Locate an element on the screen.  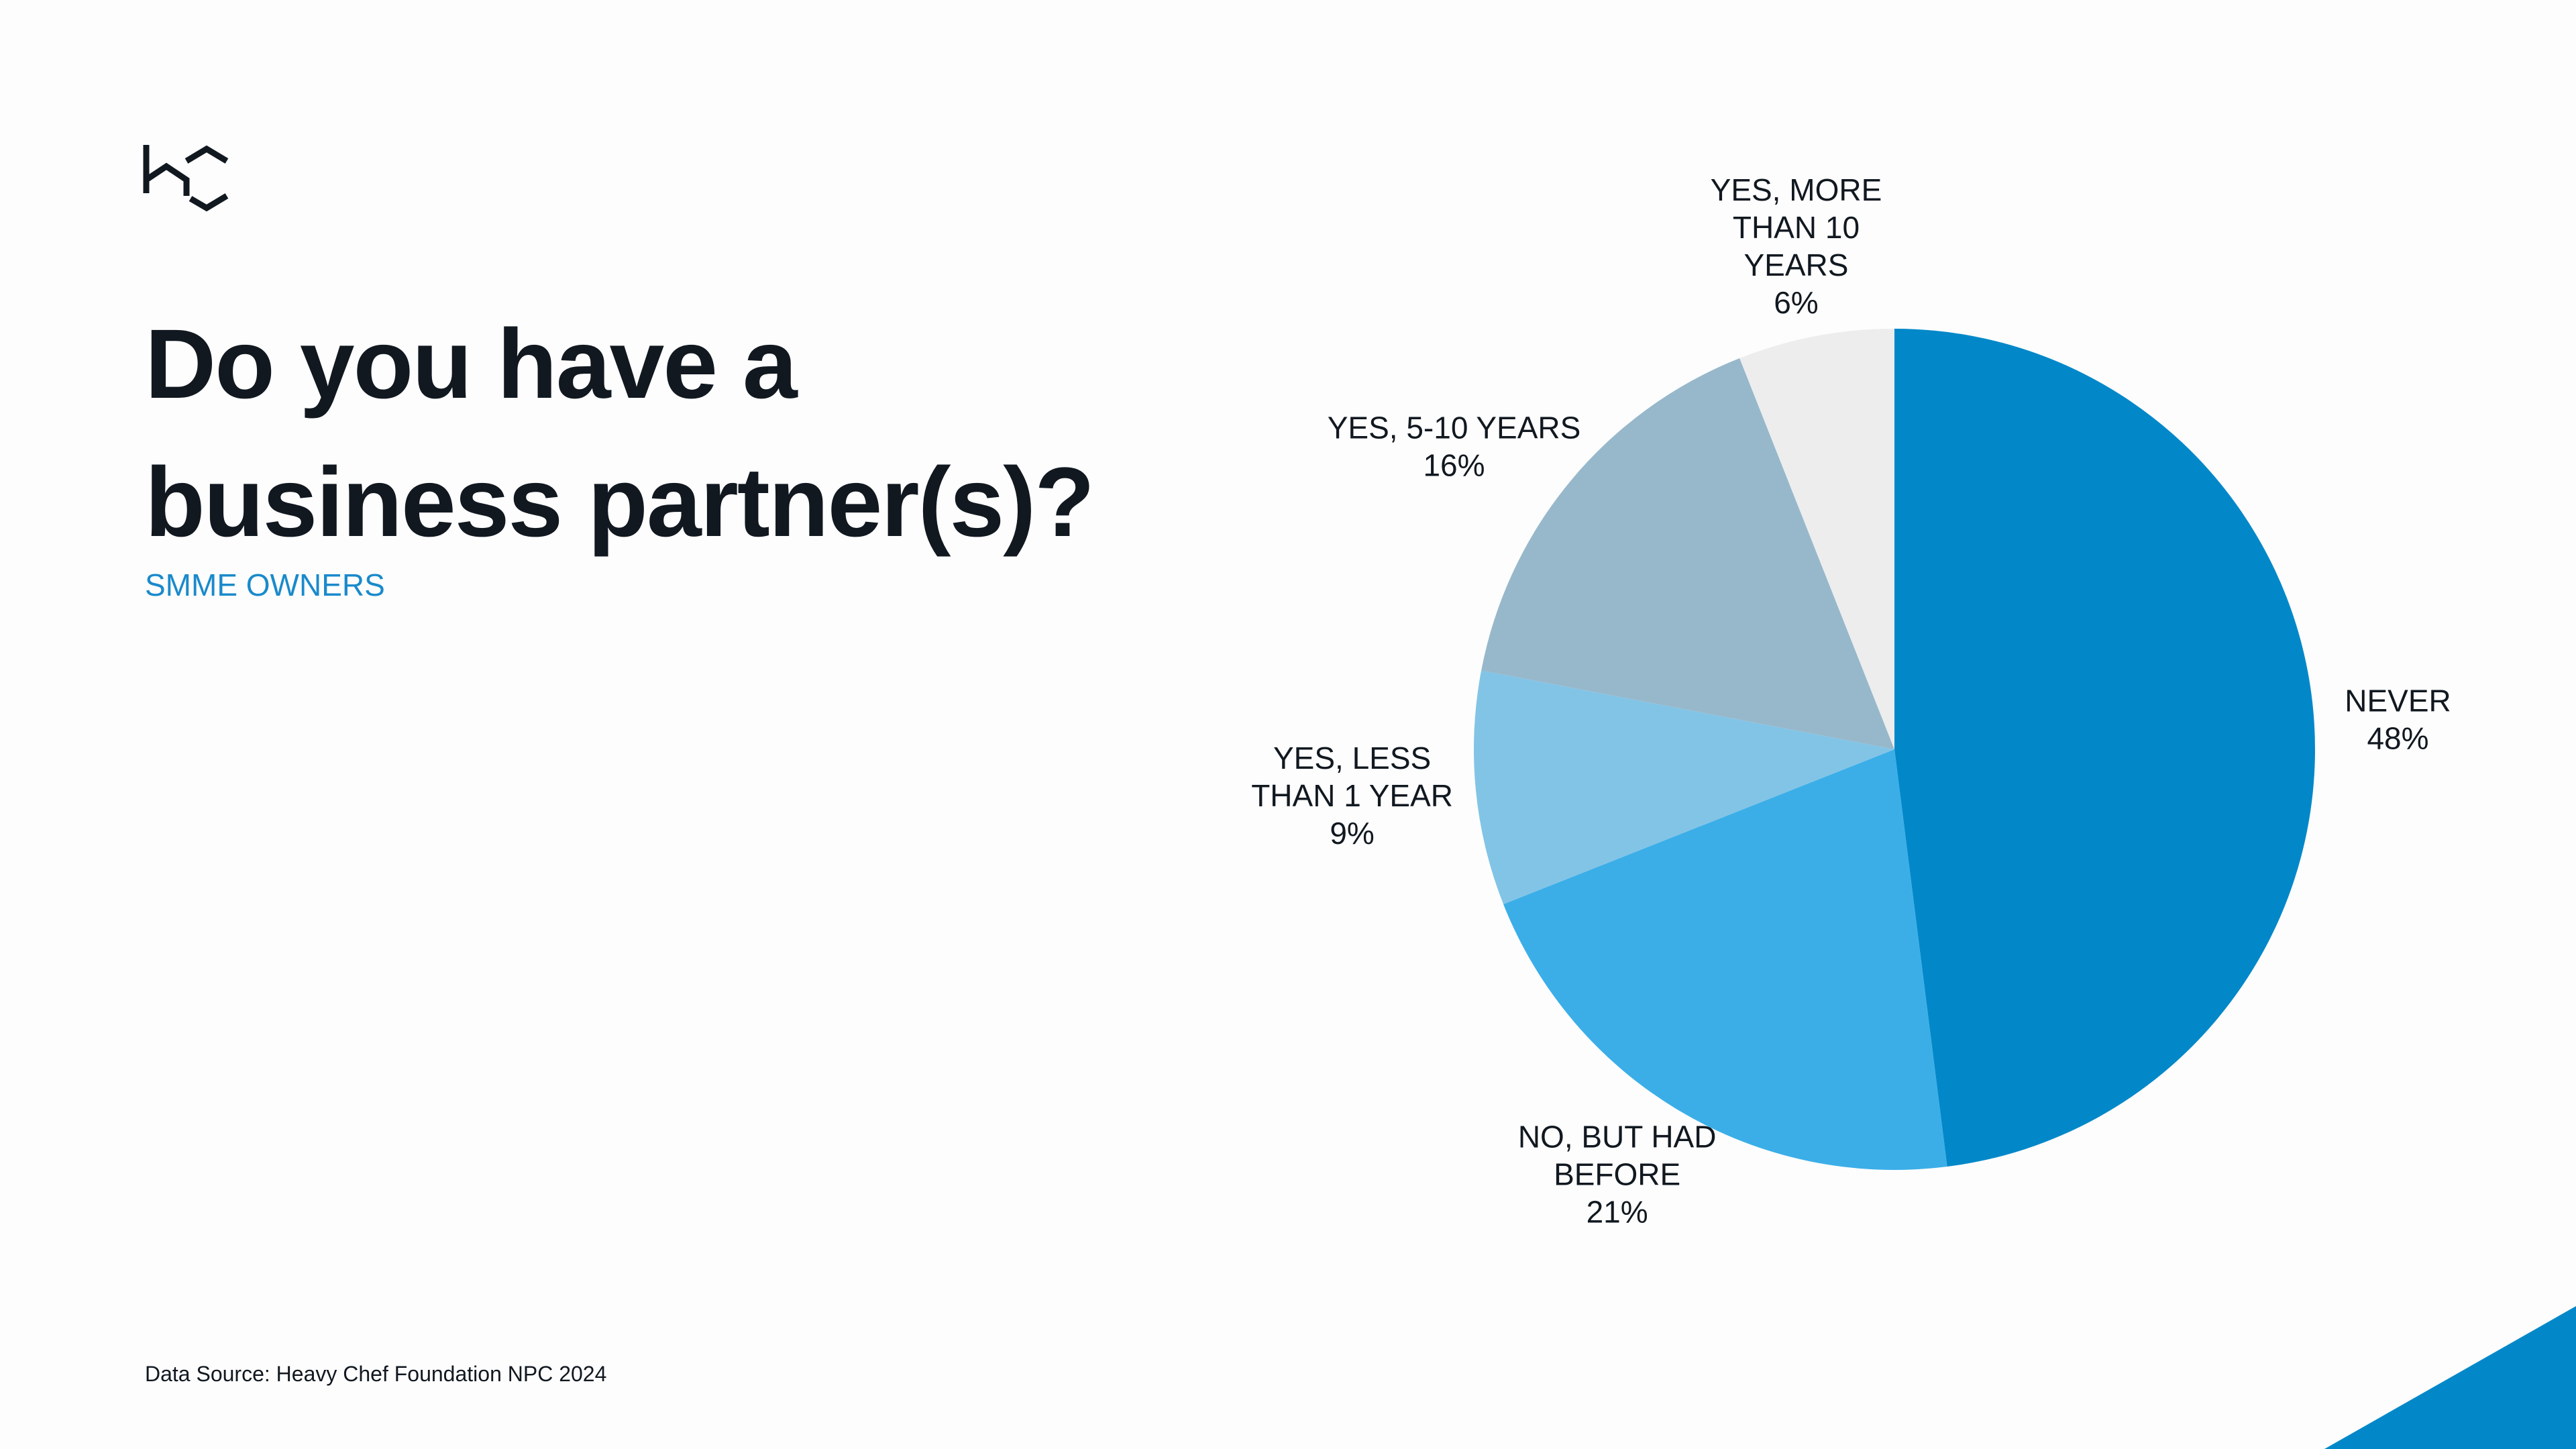
slice-value: 48% is located at coordinates (2398, 738).